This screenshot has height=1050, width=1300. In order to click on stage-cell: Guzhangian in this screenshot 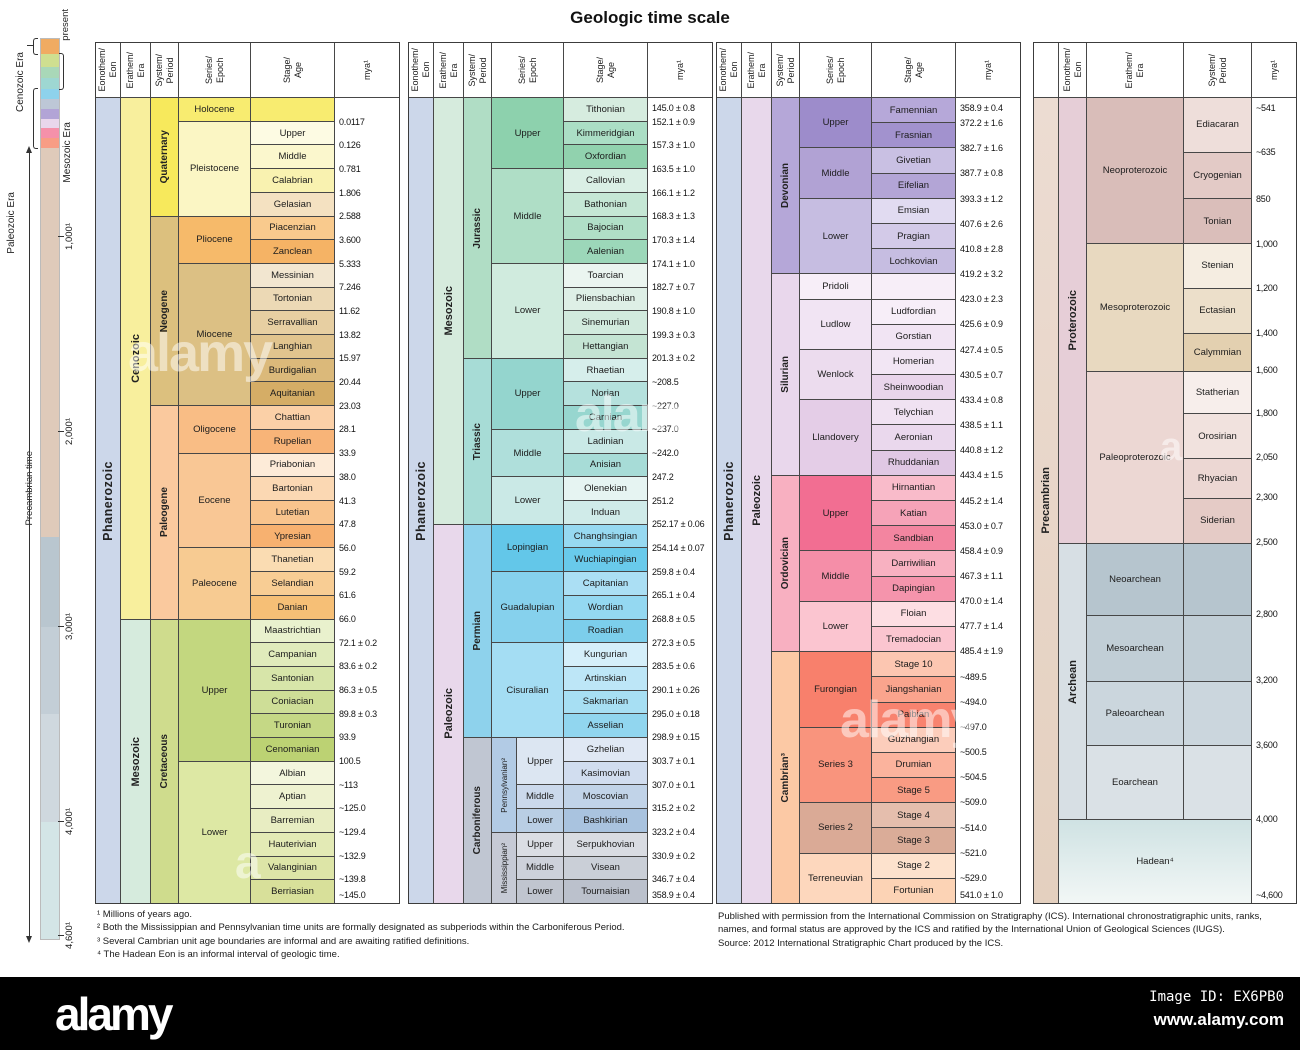, I will do `click(913, 739)`.